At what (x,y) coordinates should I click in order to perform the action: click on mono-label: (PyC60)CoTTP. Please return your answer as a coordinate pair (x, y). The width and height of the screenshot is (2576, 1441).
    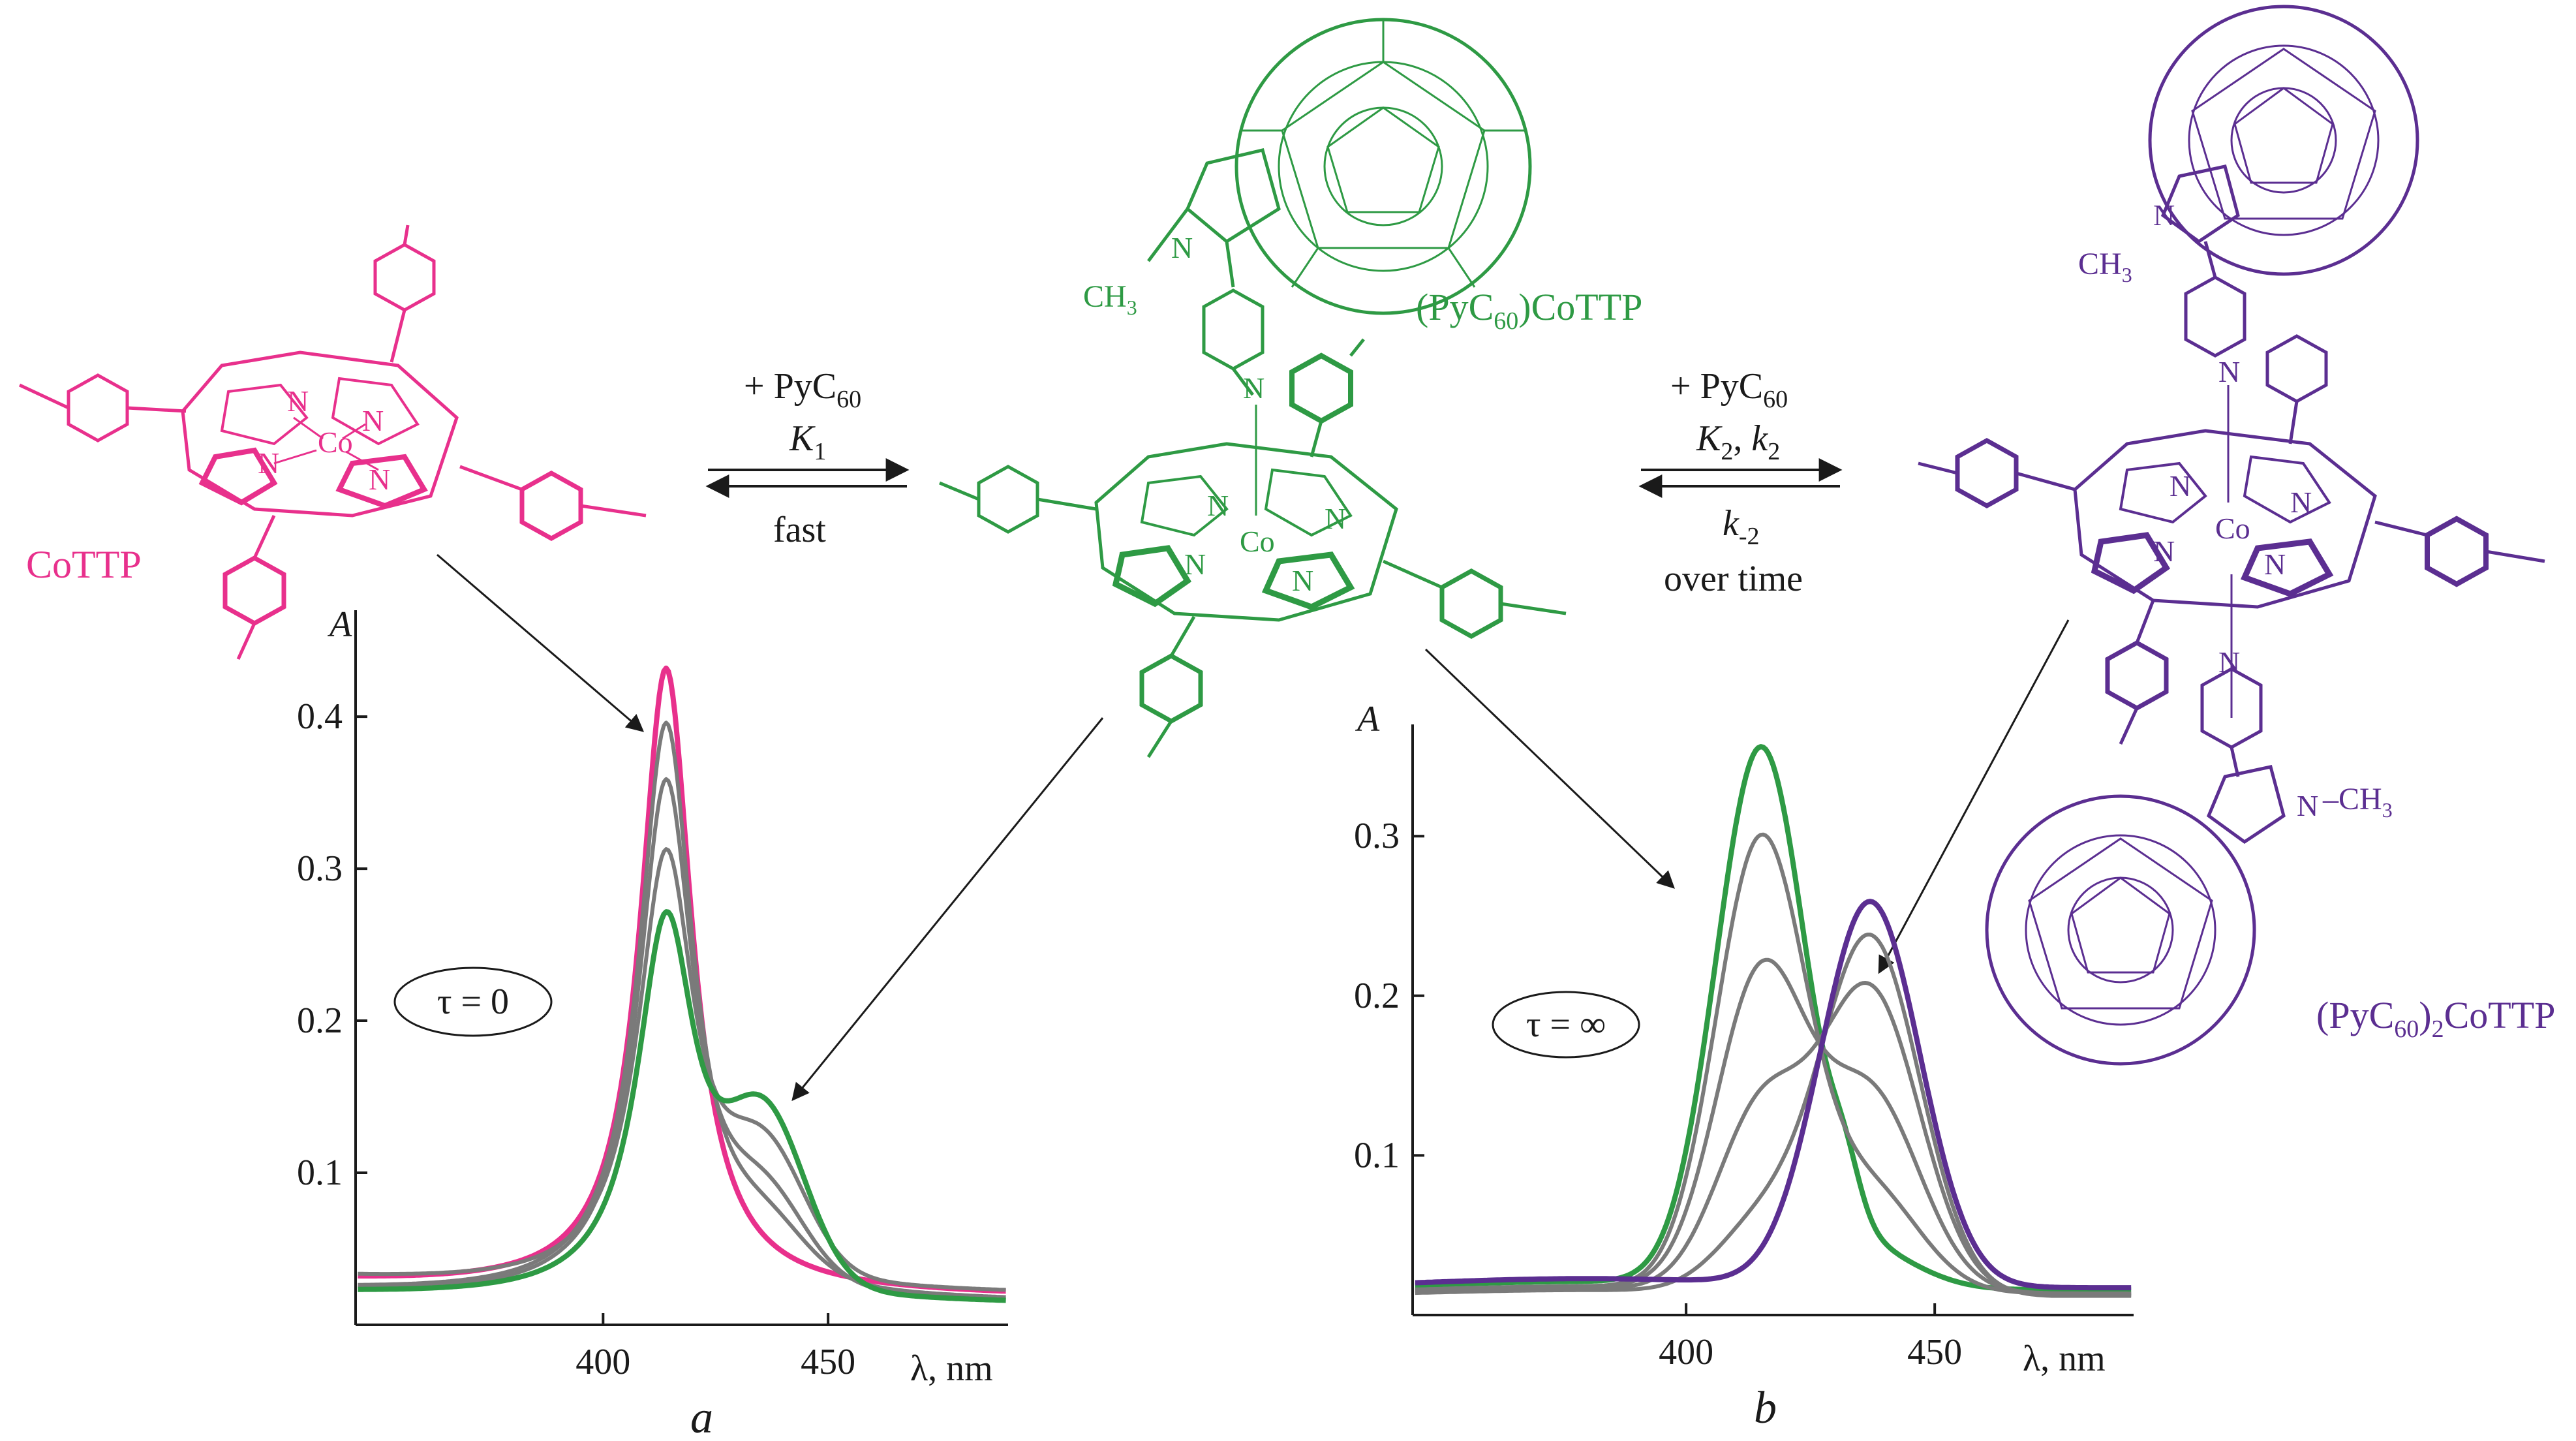
    Looking at the image, I should click on (1529, 310).